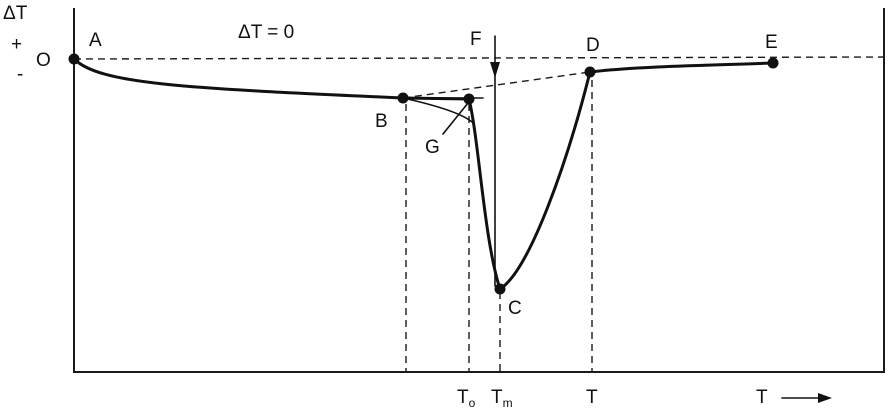  I want to click on point-f-label: F, so click(476, 39).